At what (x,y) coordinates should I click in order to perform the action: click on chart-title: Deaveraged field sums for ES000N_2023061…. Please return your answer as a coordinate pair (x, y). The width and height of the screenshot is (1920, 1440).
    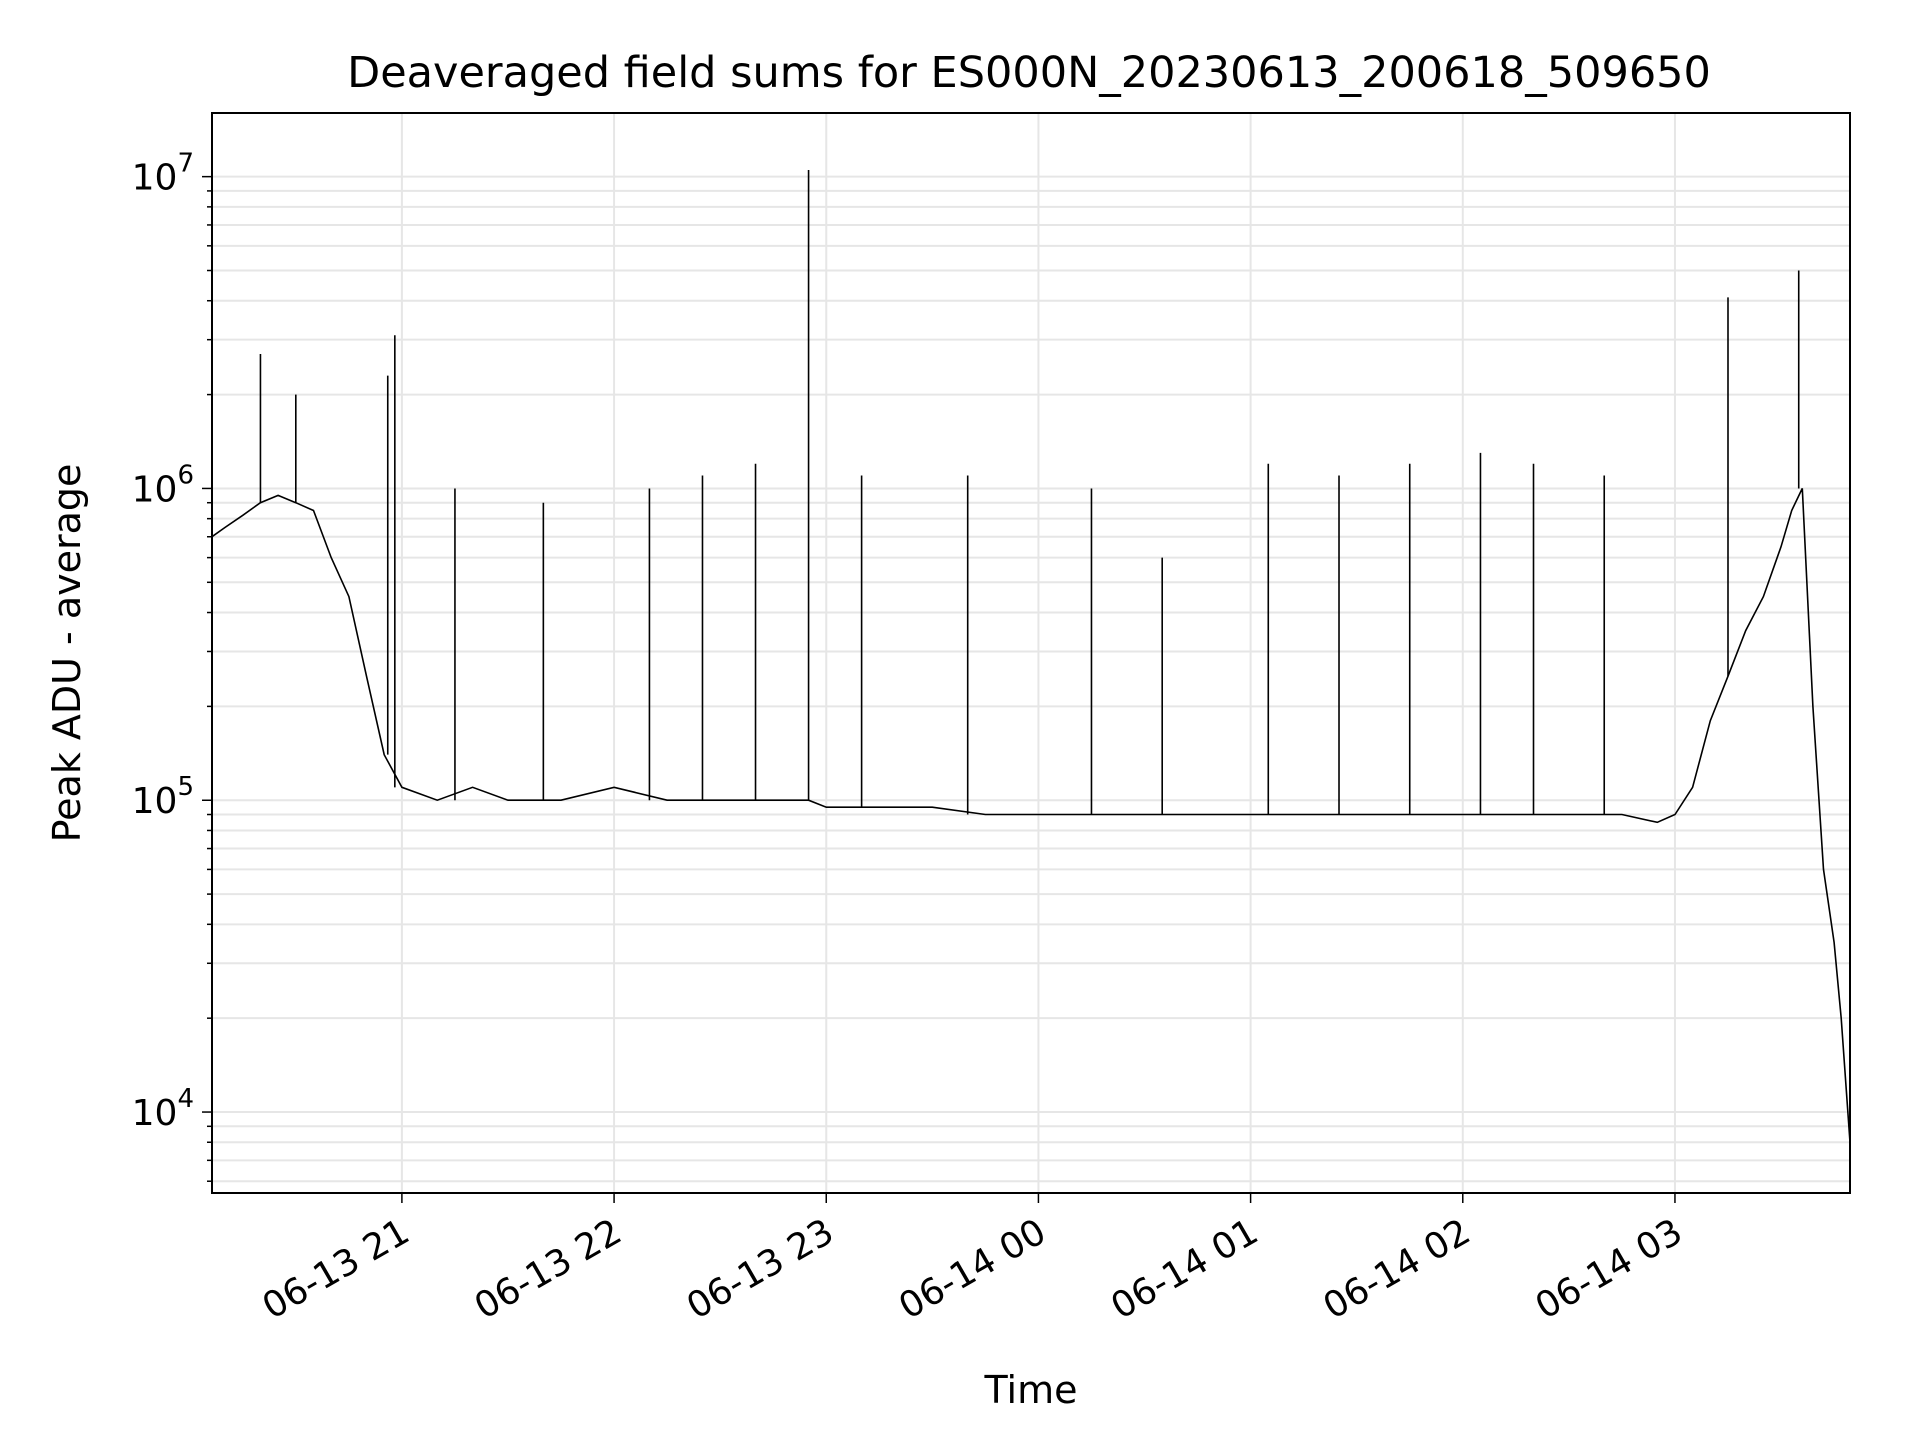
    Looking at the image, I should click on (1029, 73).